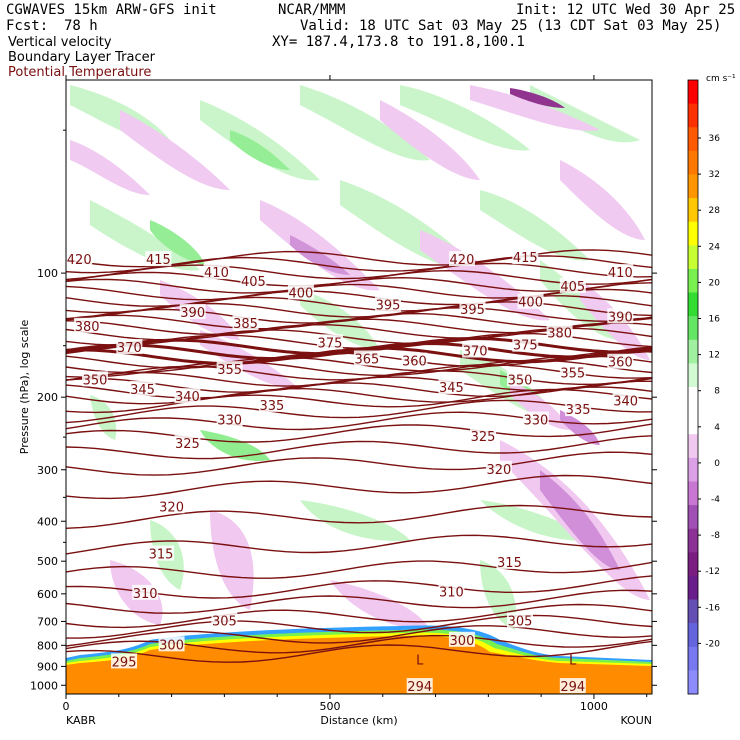  What do you see at coordinates (717, 464) in the screenshot?
I see `colorbar-tick-label: 0` at bounding box center [717, 464].